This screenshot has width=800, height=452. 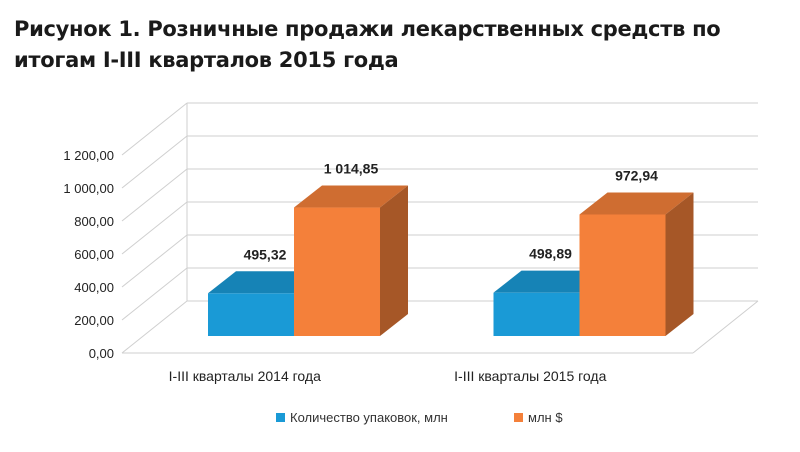 I want to click on y-tick-label: 1 200,00, so click(x=88, y=155).